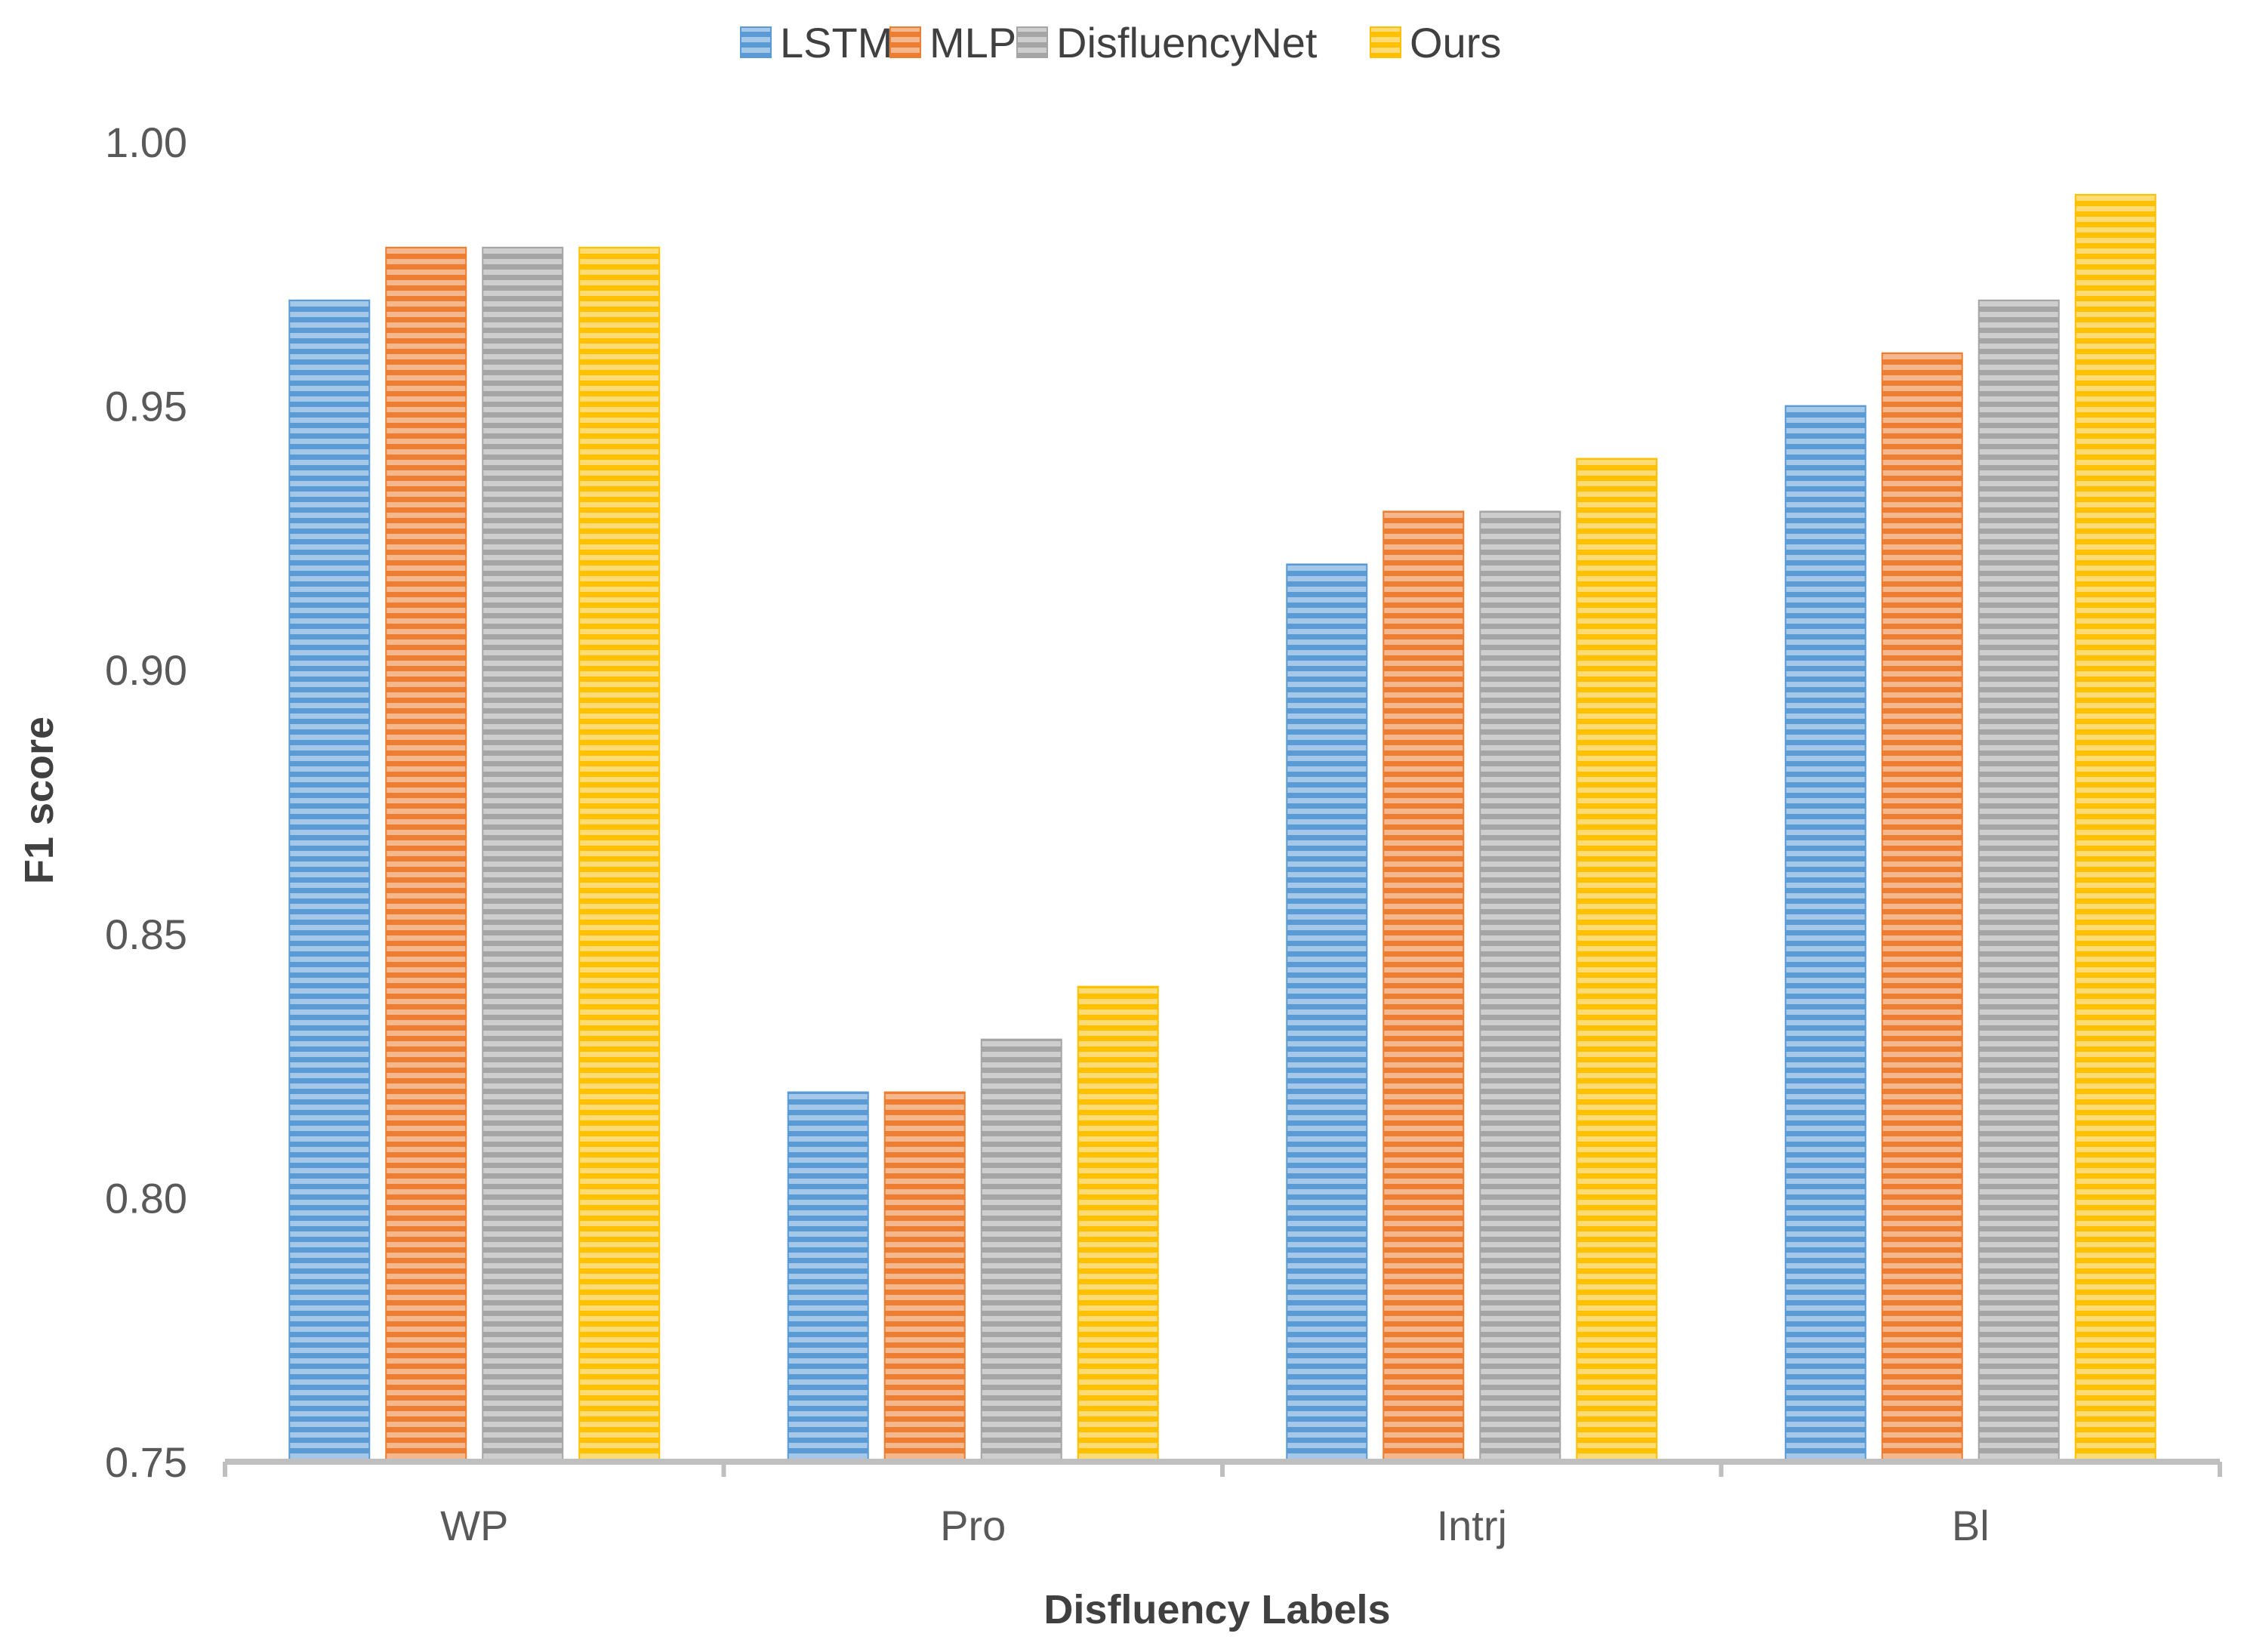  I want to click on bar-mlp-pro, so click(924, 1277).